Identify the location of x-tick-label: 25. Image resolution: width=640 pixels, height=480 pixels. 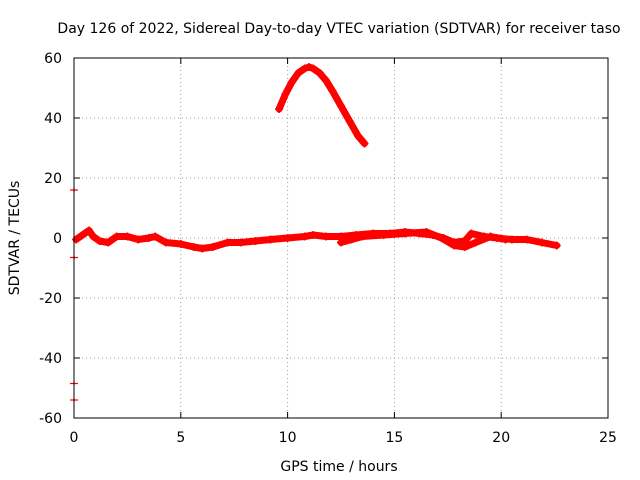
(608, 438).